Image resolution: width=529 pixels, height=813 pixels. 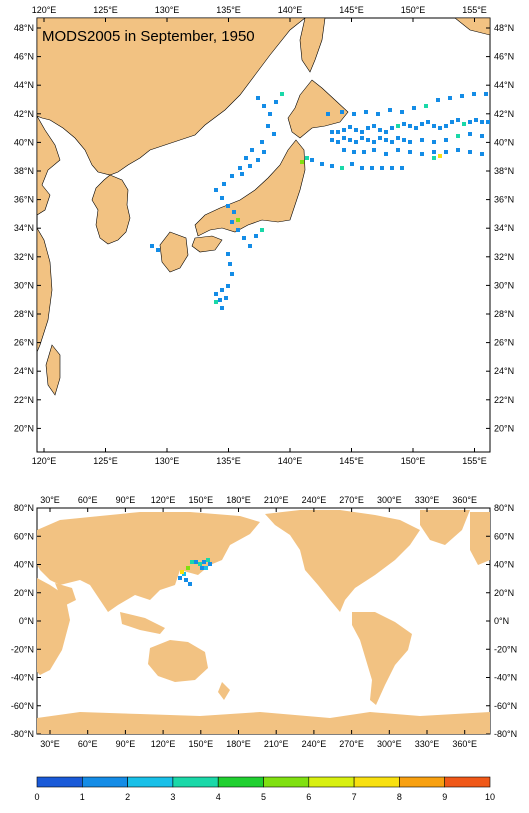 I want to click on lon-label: 180°E, so click(x=238, y=744).